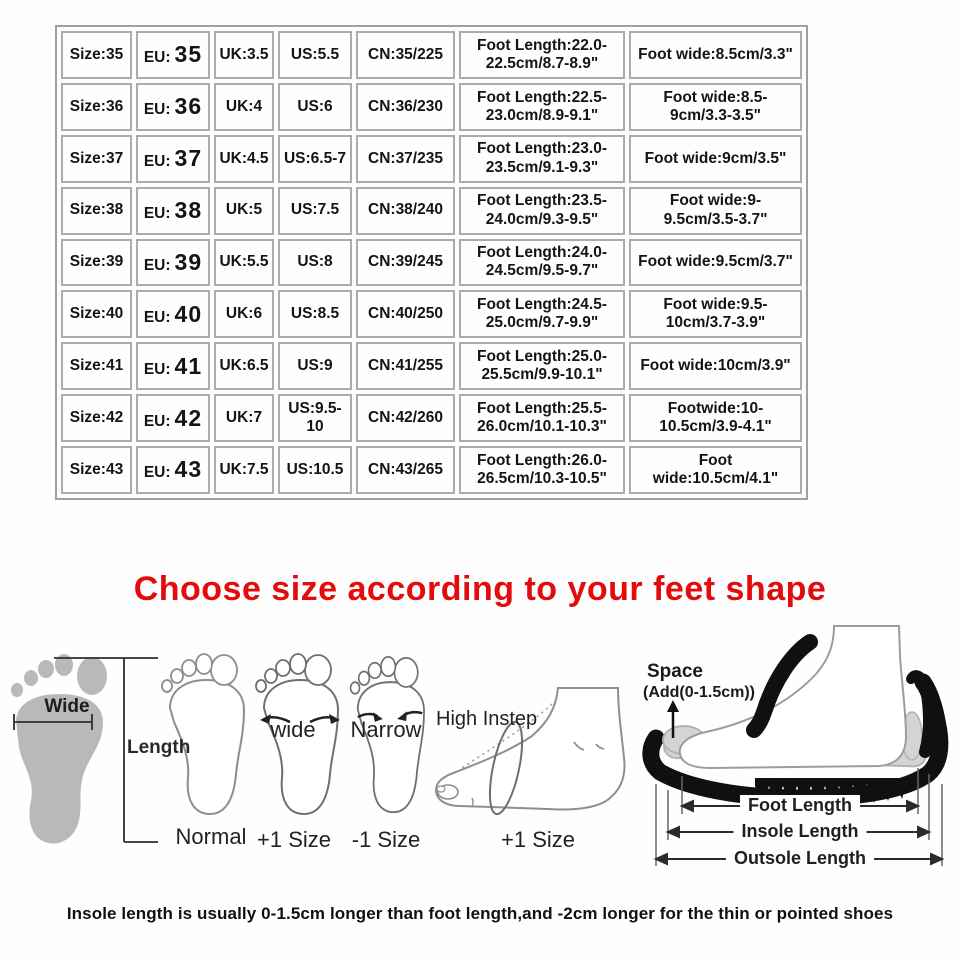 The height and width of the screenshot is (960, 960). What do you see at coordinates (315, 262) in the screenshot?
I see `us-cell: US:8` at bounding box center [315, 262].